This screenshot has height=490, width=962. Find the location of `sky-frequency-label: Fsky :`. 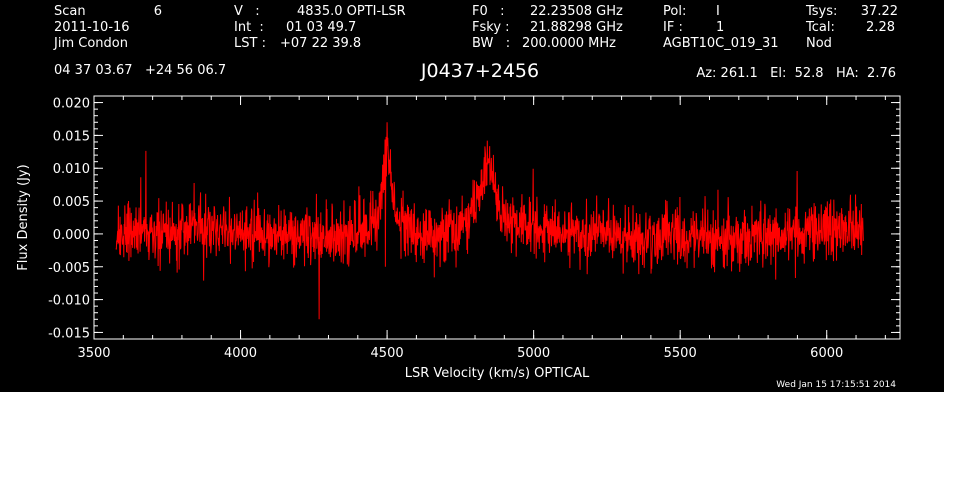

sky-frequency-label: Fsky : is located at coordinates (491, 27).